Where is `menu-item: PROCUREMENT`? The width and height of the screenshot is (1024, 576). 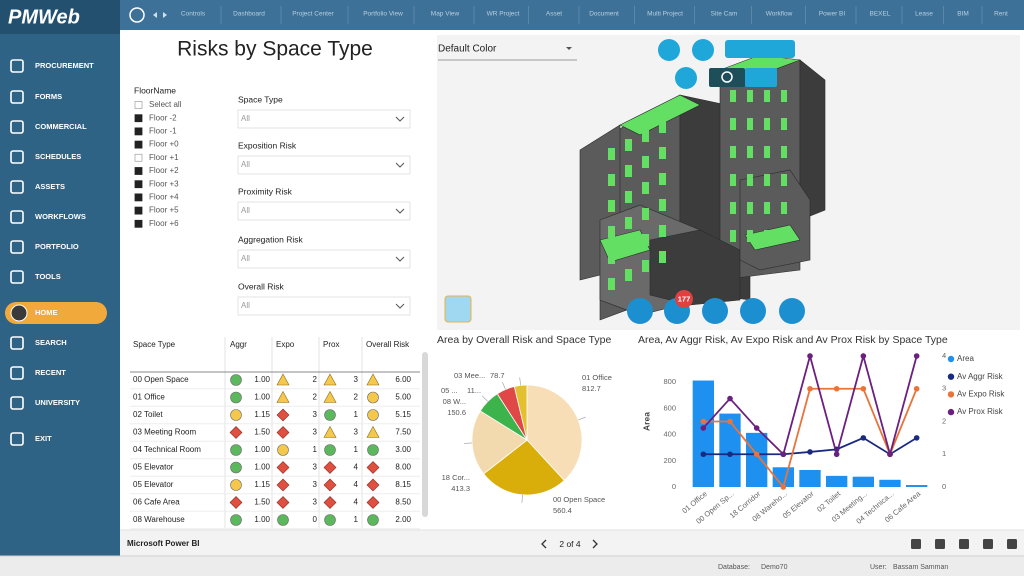 menu-item: PROCUREMENT is located at coordinates (64, 65).